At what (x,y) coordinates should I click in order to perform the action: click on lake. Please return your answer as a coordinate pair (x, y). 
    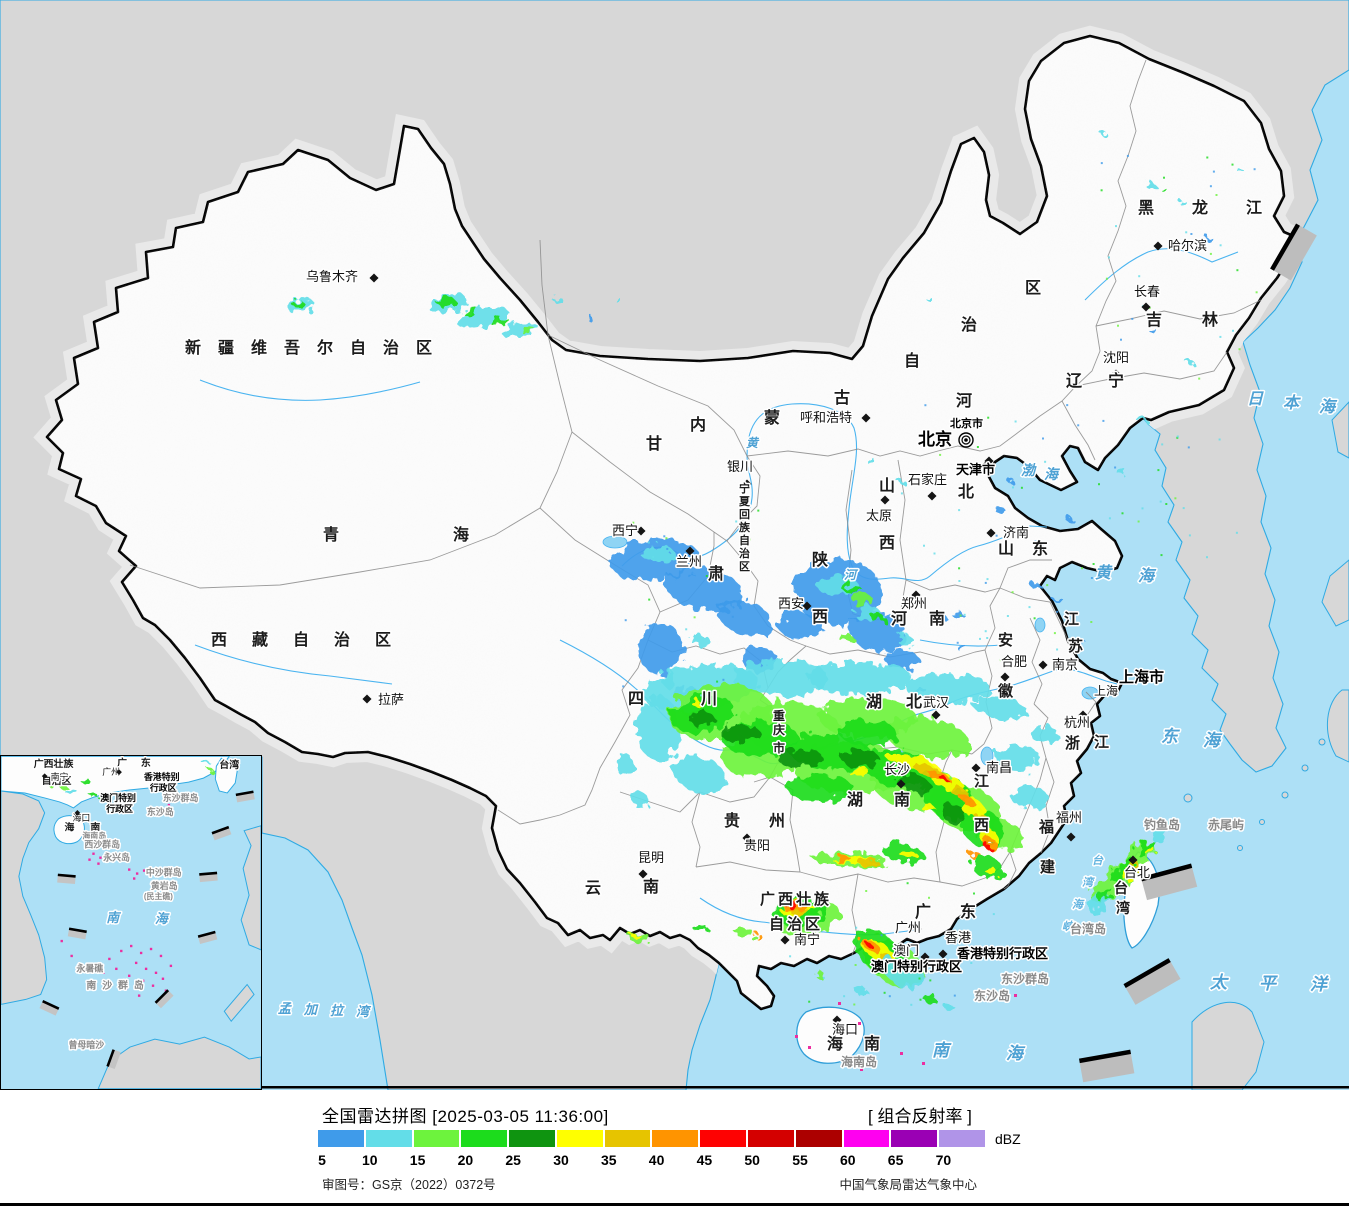
    Looking at the image, I should click on (1090, 693).